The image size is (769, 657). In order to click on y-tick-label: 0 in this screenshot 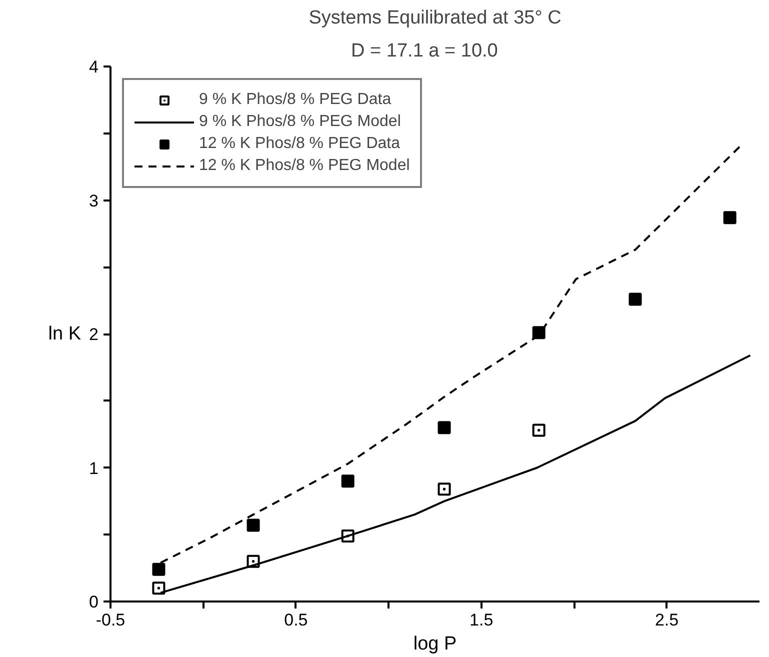, I will do `click(94, 602)`.